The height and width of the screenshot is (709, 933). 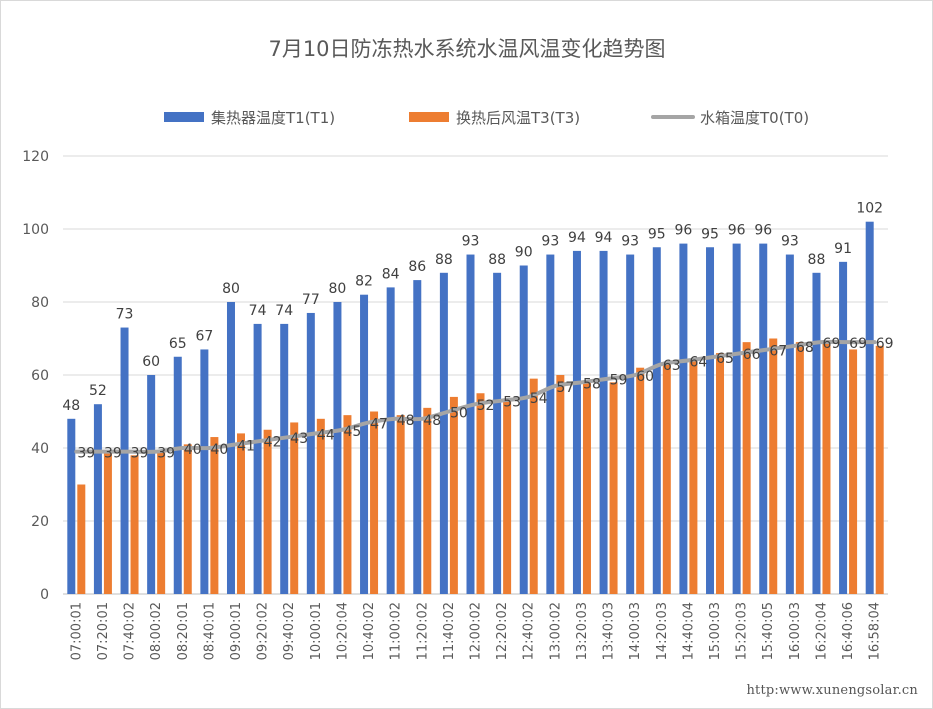 I want to click on x-tick-label: 07:40:02, so click(x=130, y=631).